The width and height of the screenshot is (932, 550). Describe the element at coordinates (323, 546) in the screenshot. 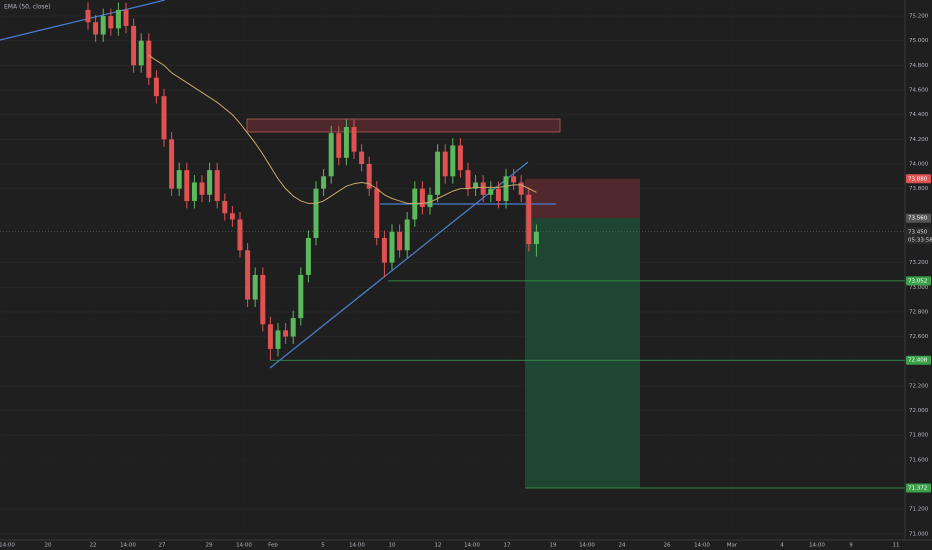

I see `x-tick-label: 5` at that location.